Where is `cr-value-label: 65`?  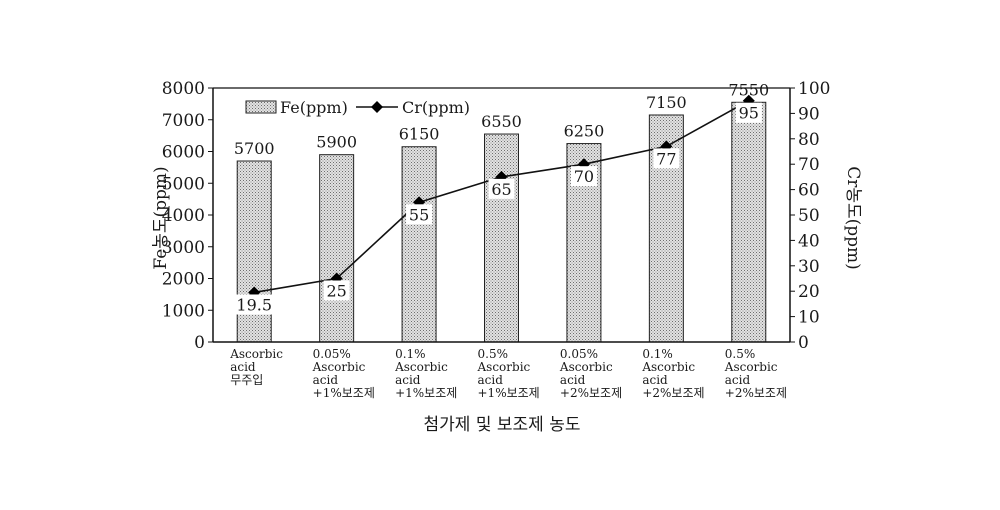 cr-value-label: 65 is located at coordinates (501, 189).